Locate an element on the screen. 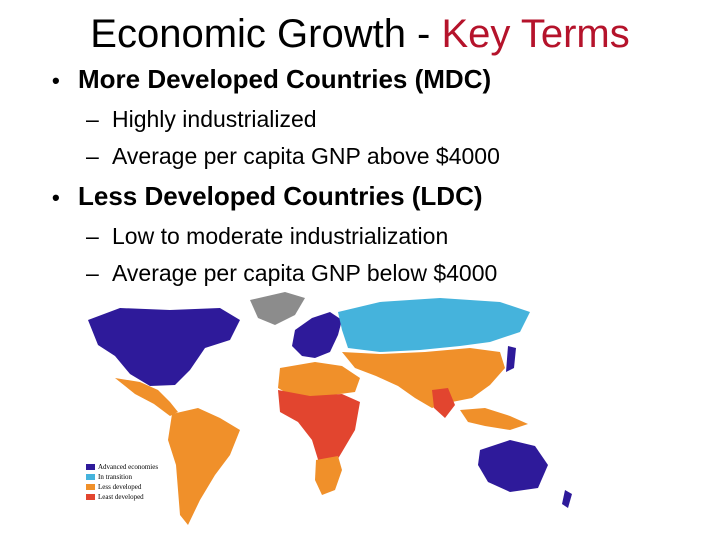 The width and height of the screenshot is (720, 540). legend-item-transition: In transition is located at coordinates (122, 477).